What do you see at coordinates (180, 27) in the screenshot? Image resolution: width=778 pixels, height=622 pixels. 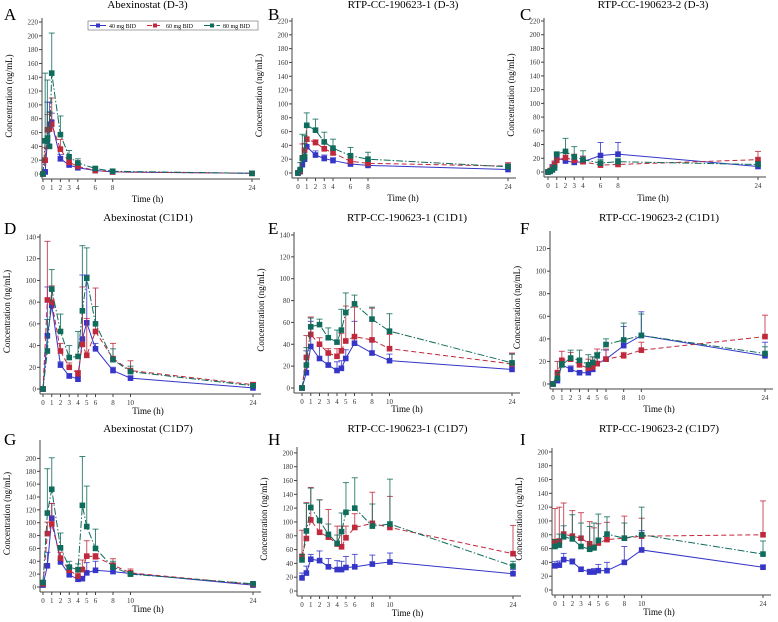 I see `legend-label: 60 mg BID` at bounding box center [180, 27].